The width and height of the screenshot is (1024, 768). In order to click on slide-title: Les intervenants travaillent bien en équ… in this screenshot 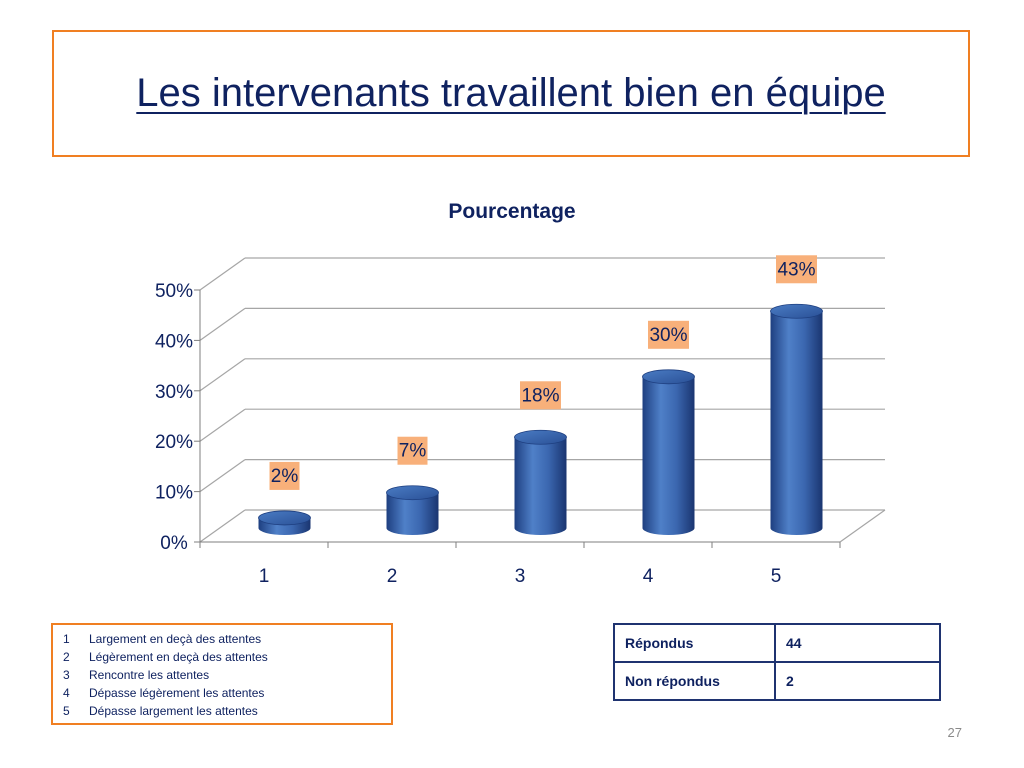, I will do `click(511, 93)`.